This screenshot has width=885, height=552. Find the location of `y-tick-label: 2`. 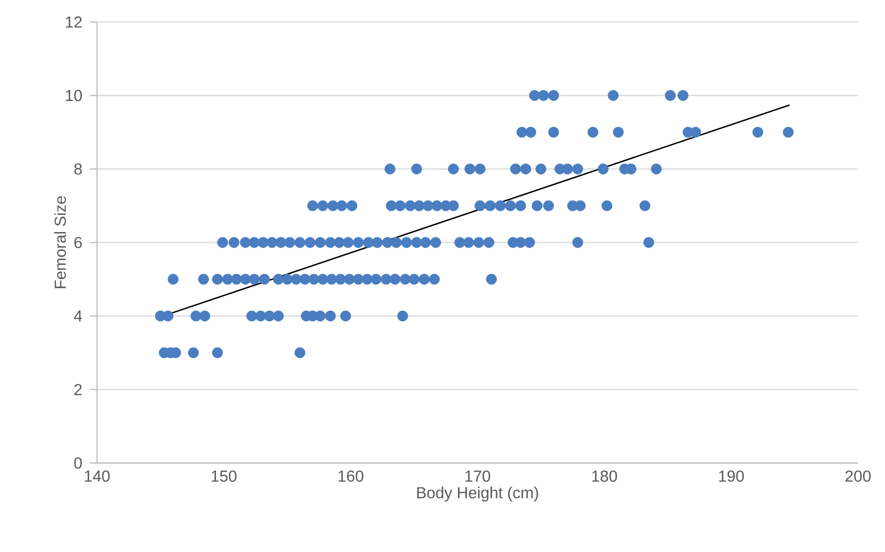

y-tick-label: 2 is located at coordinates (78, 390).